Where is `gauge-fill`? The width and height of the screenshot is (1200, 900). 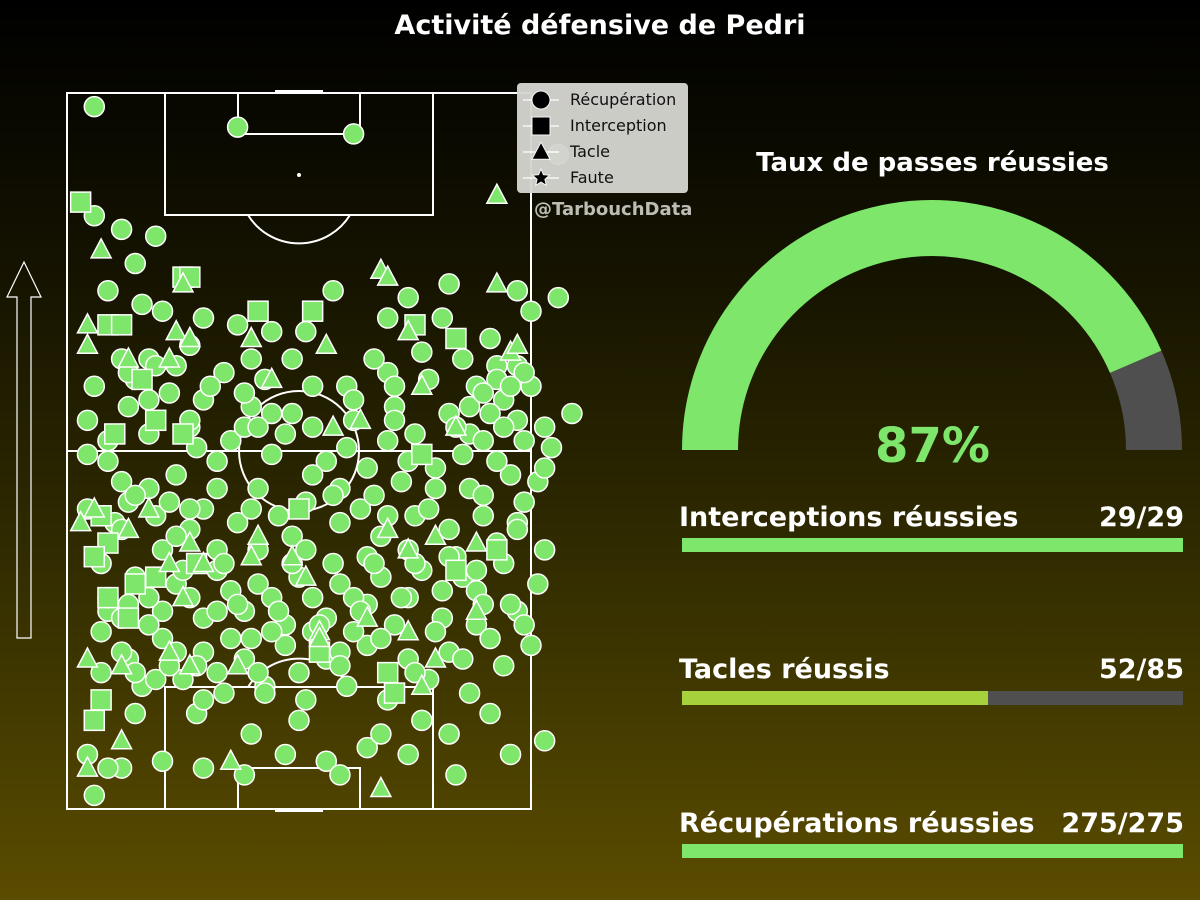 gauge-fill is located at coordinates (922, 325).